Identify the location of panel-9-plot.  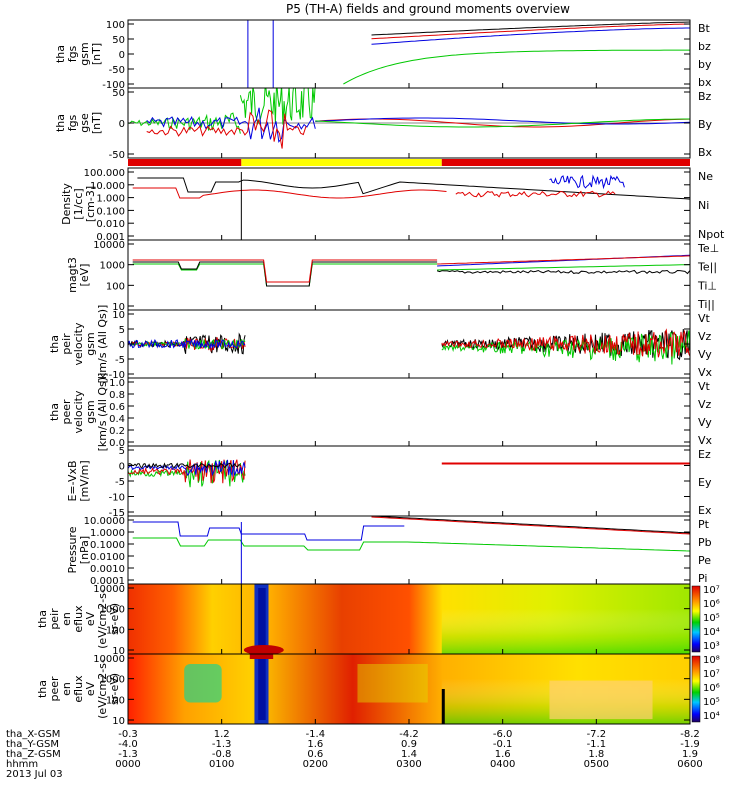
(409, 619).